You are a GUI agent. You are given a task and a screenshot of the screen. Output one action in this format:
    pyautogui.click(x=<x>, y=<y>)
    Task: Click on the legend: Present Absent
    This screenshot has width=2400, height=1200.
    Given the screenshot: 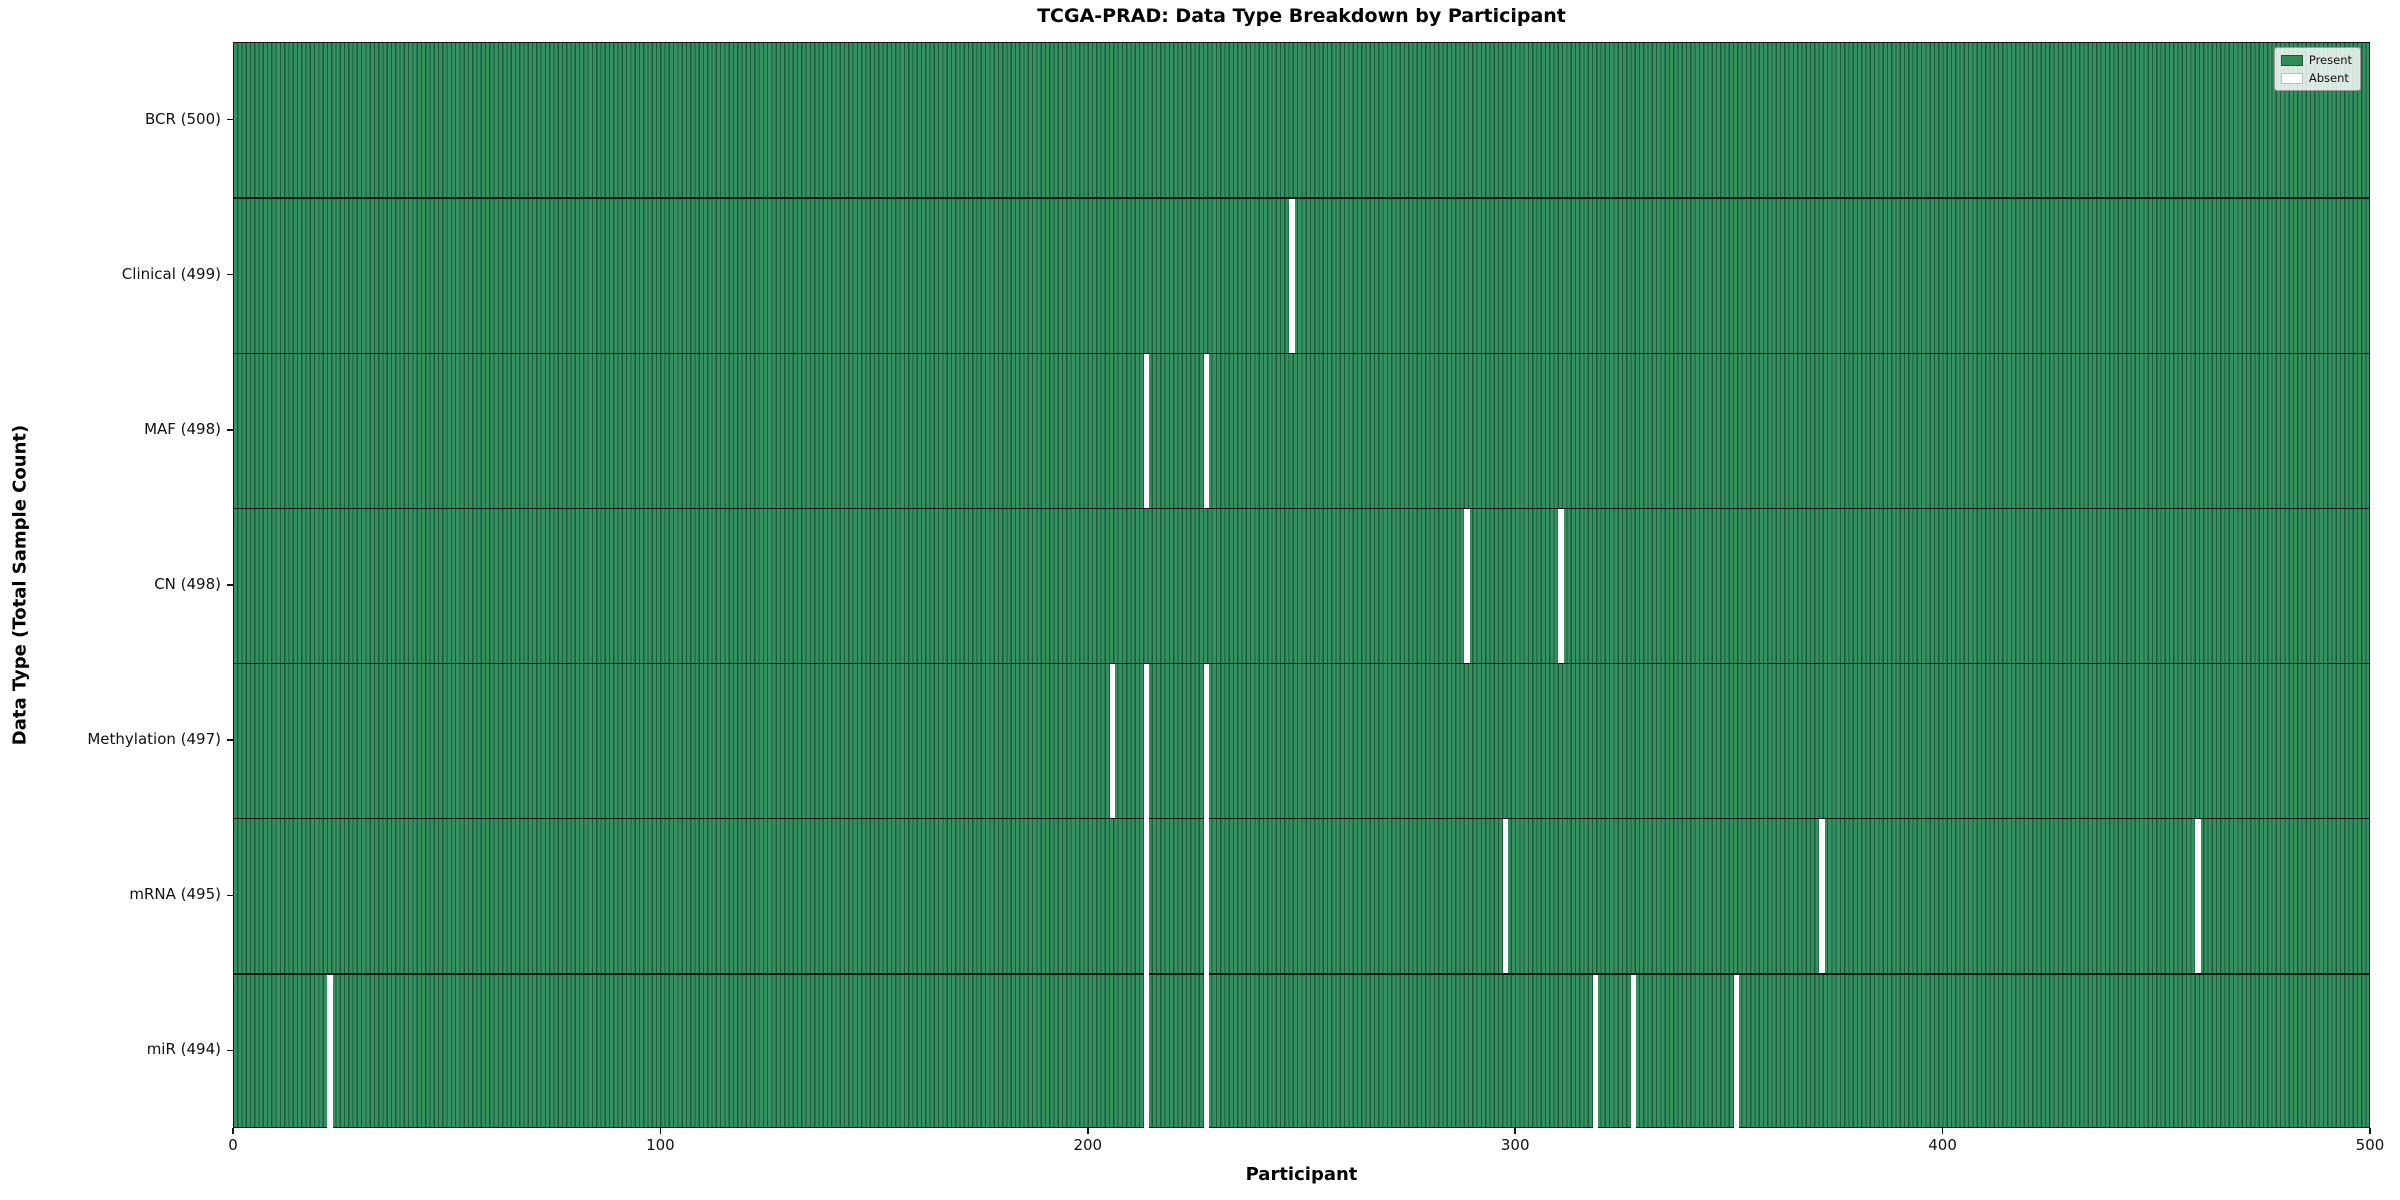 What is the action you would take?
    pyautogui.click(x=2317, y=69)
    